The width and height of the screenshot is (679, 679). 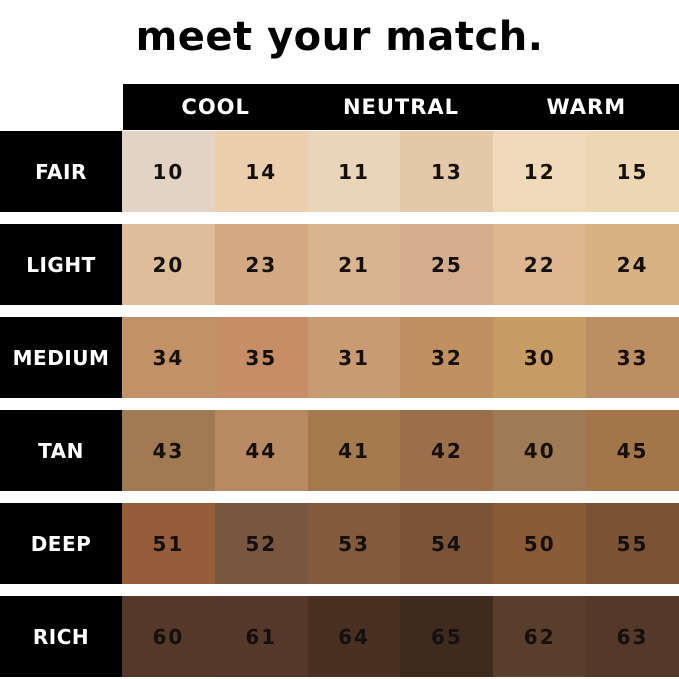 I want to click on shade-swatch: 13, so click(x=447, y=171).